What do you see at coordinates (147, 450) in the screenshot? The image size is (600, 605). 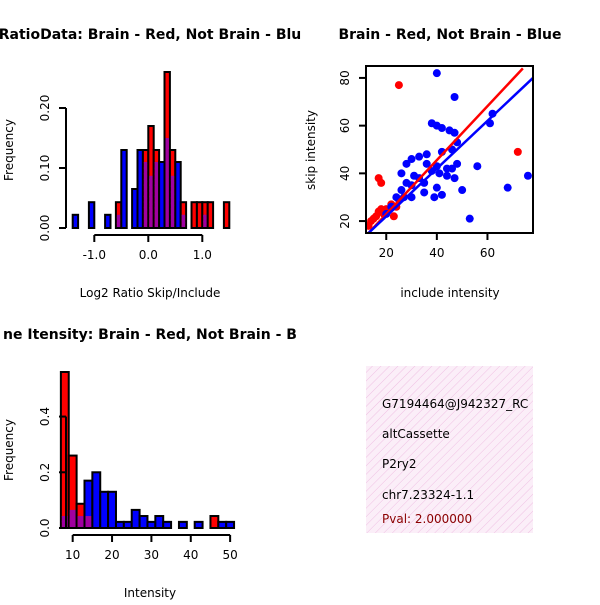 I see `chart3-bars` at bounding box center [147, 450].